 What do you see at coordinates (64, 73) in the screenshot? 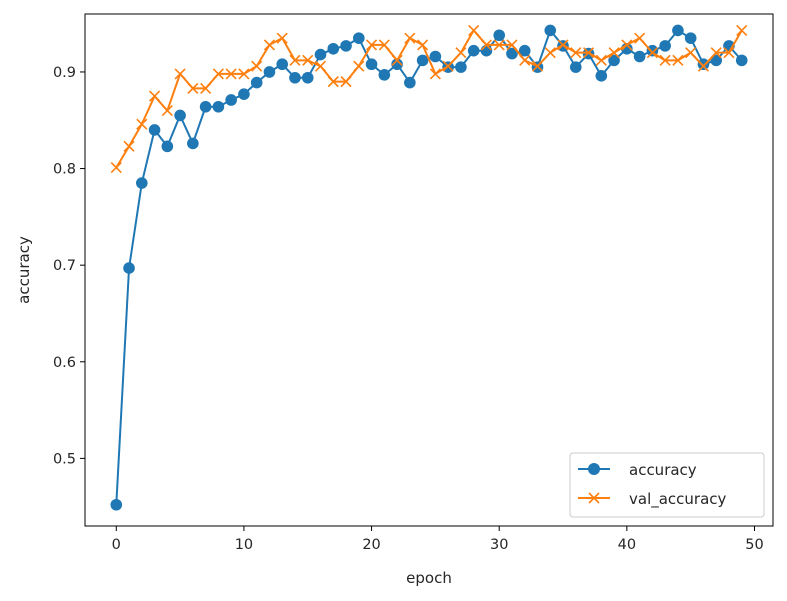
I see `y-tick-label: 0.9` at bounding box center [64, 73].